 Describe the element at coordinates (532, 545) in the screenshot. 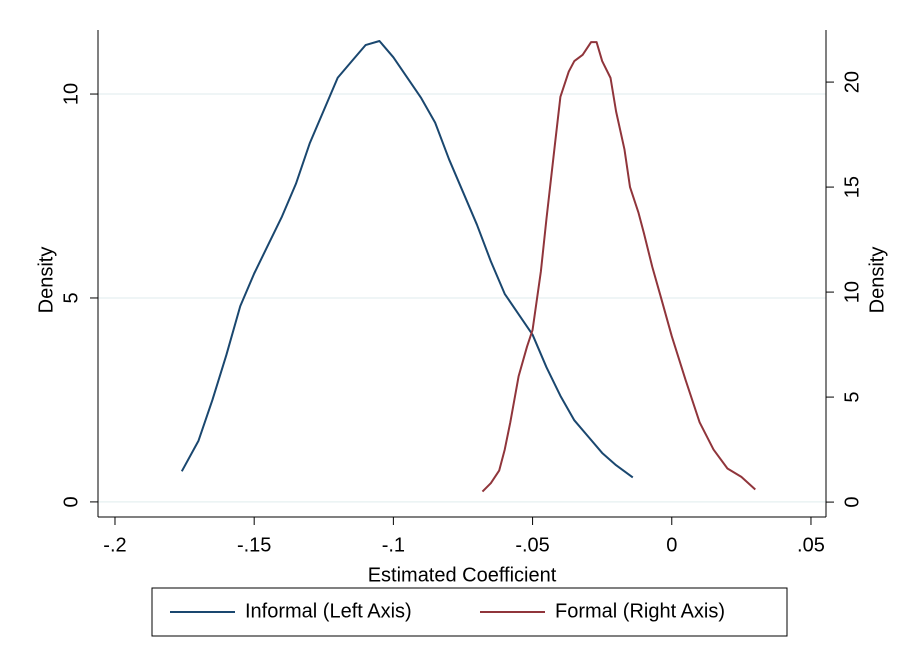

I see `x-tick-label: -.05` at that location.